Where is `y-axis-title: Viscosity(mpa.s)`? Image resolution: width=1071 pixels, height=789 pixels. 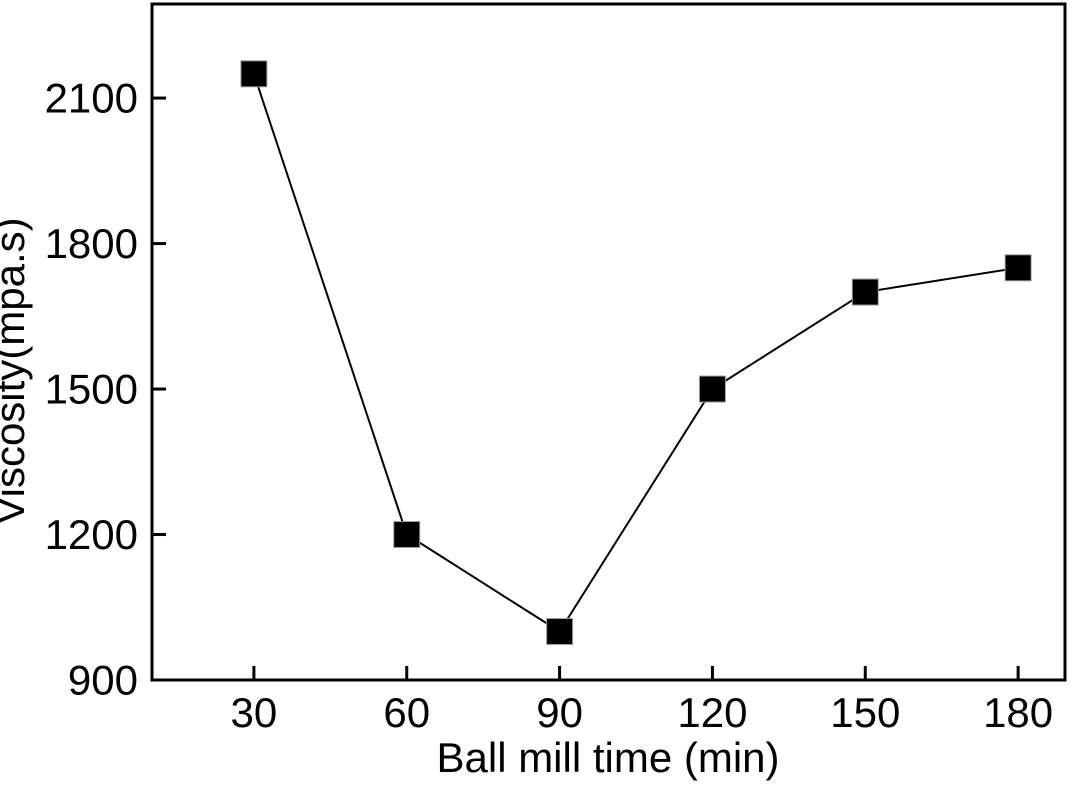 y-axis-title: Viscosity(mpa.s) is located at coordinates (16, 370).